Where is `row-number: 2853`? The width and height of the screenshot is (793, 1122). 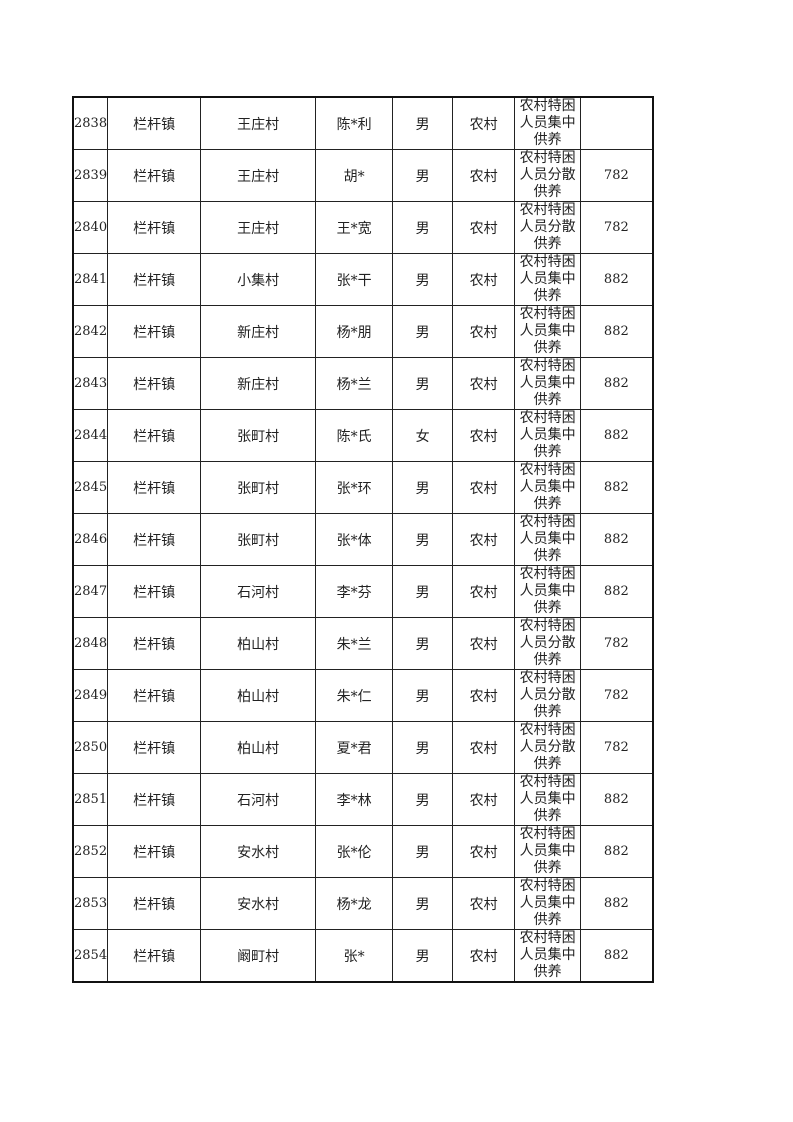
row-number: 2853 is located at coordinates (90, 903).